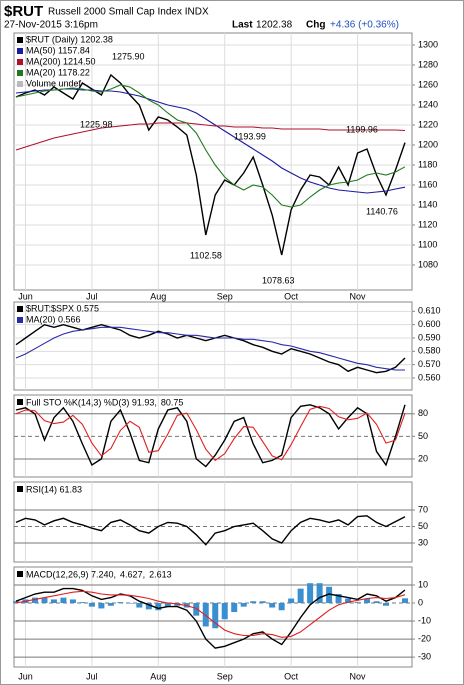 The image size is (464, 685). I want to click on price-annotation: 1275.90, so click(128, 56).